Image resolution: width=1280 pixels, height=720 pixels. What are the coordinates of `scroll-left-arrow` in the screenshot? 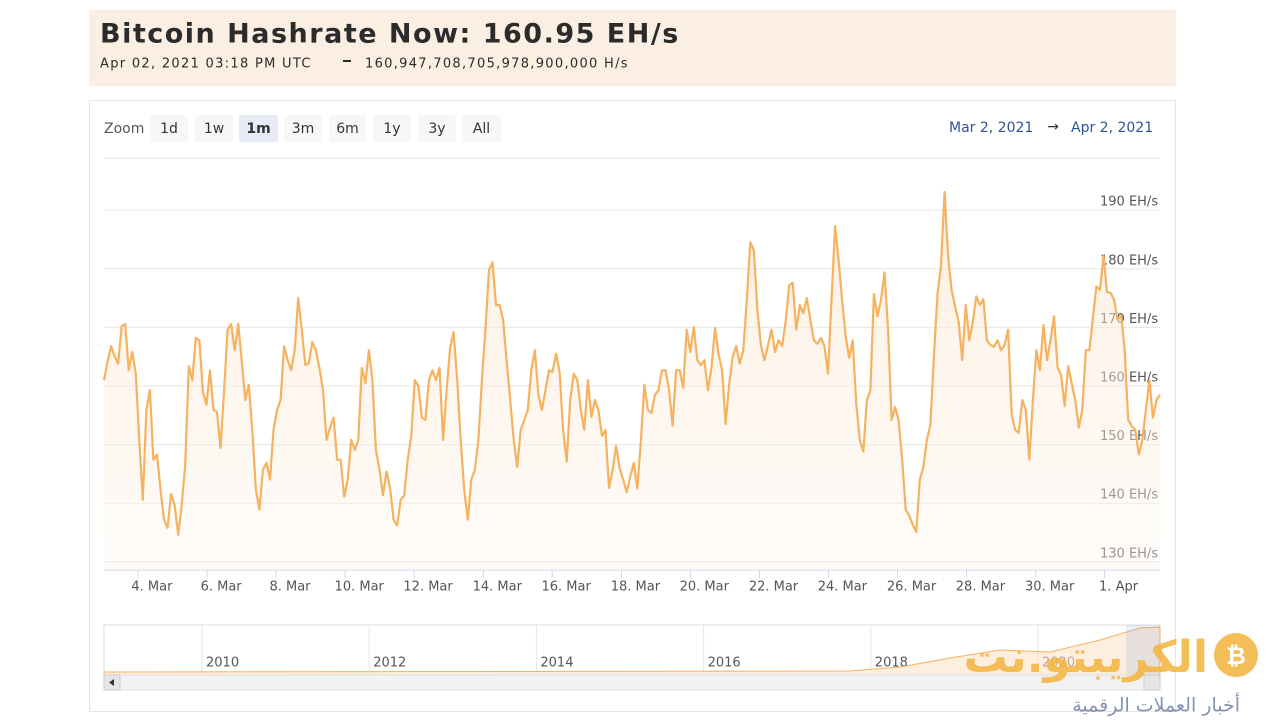 It's located at (111, 682).